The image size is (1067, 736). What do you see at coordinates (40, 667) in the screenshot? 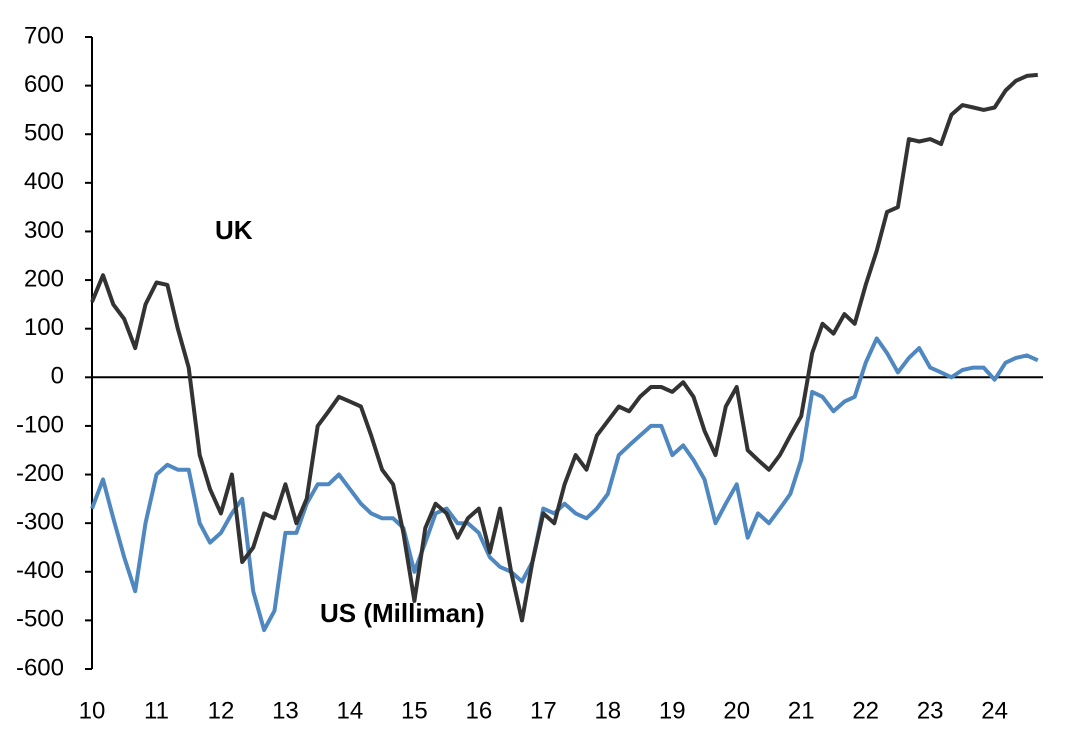
I see `y-tick-label: -600` at bounding box center [40, 667].